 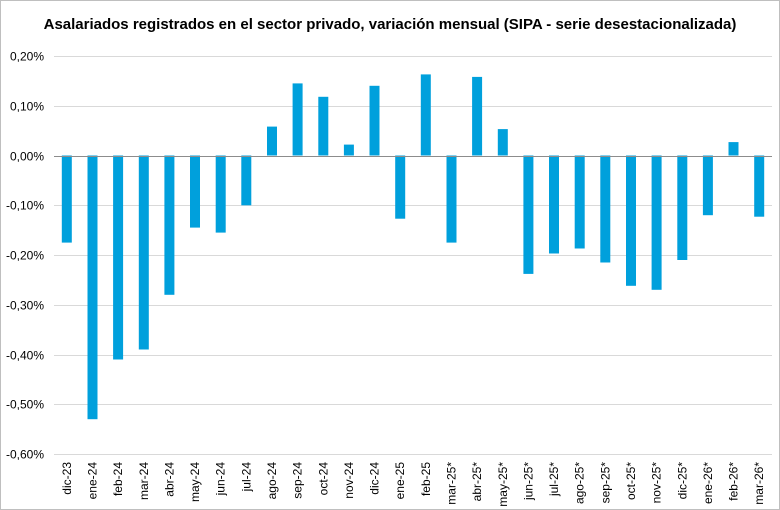 What do you see at coordinates (27, 107) in the screenshot?
I see `y-tick-label: 0,10%` at bounding box center [27, 107].